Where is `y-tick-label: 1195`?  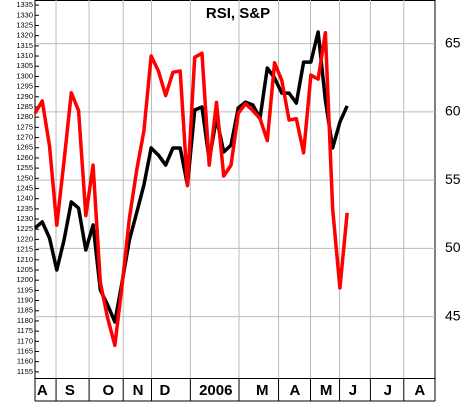 y-tick-label: 1195 is located at coordinates (25, 289).